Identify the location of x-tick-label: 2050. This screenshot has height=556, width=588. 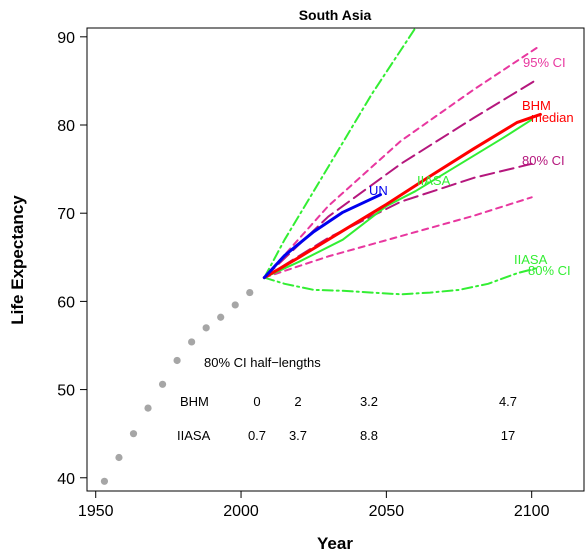
(387, 511).